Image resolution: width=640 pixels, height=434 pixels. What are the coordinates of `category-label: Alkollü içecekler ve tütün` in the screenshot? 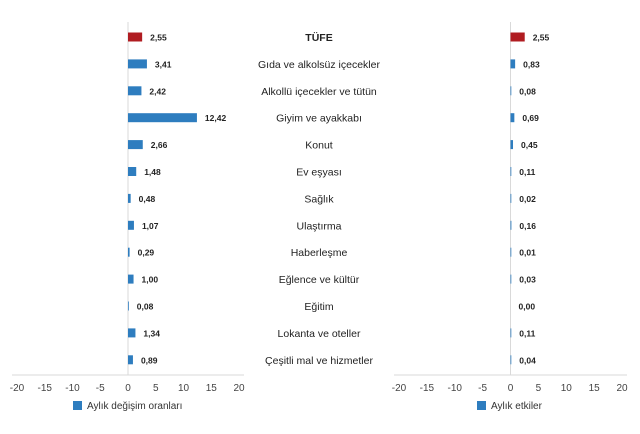 It's located at (319, 92).